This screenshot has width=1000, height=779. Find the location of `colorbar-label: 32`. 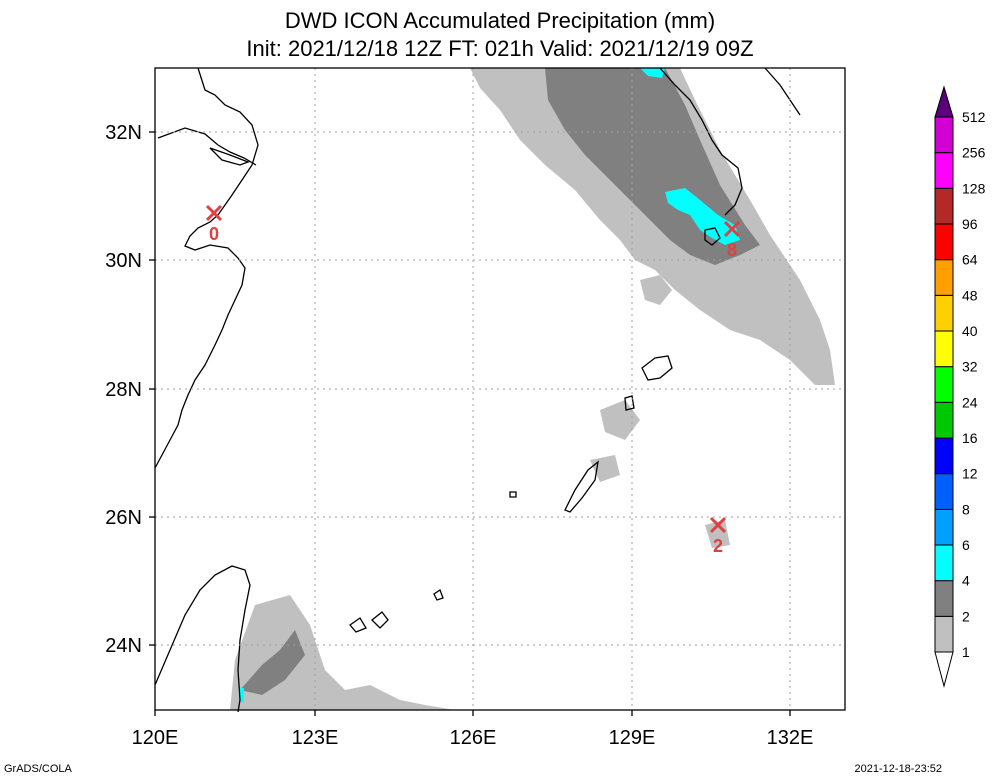

colorbar-label: 32 is located at coordinates (970, 367).